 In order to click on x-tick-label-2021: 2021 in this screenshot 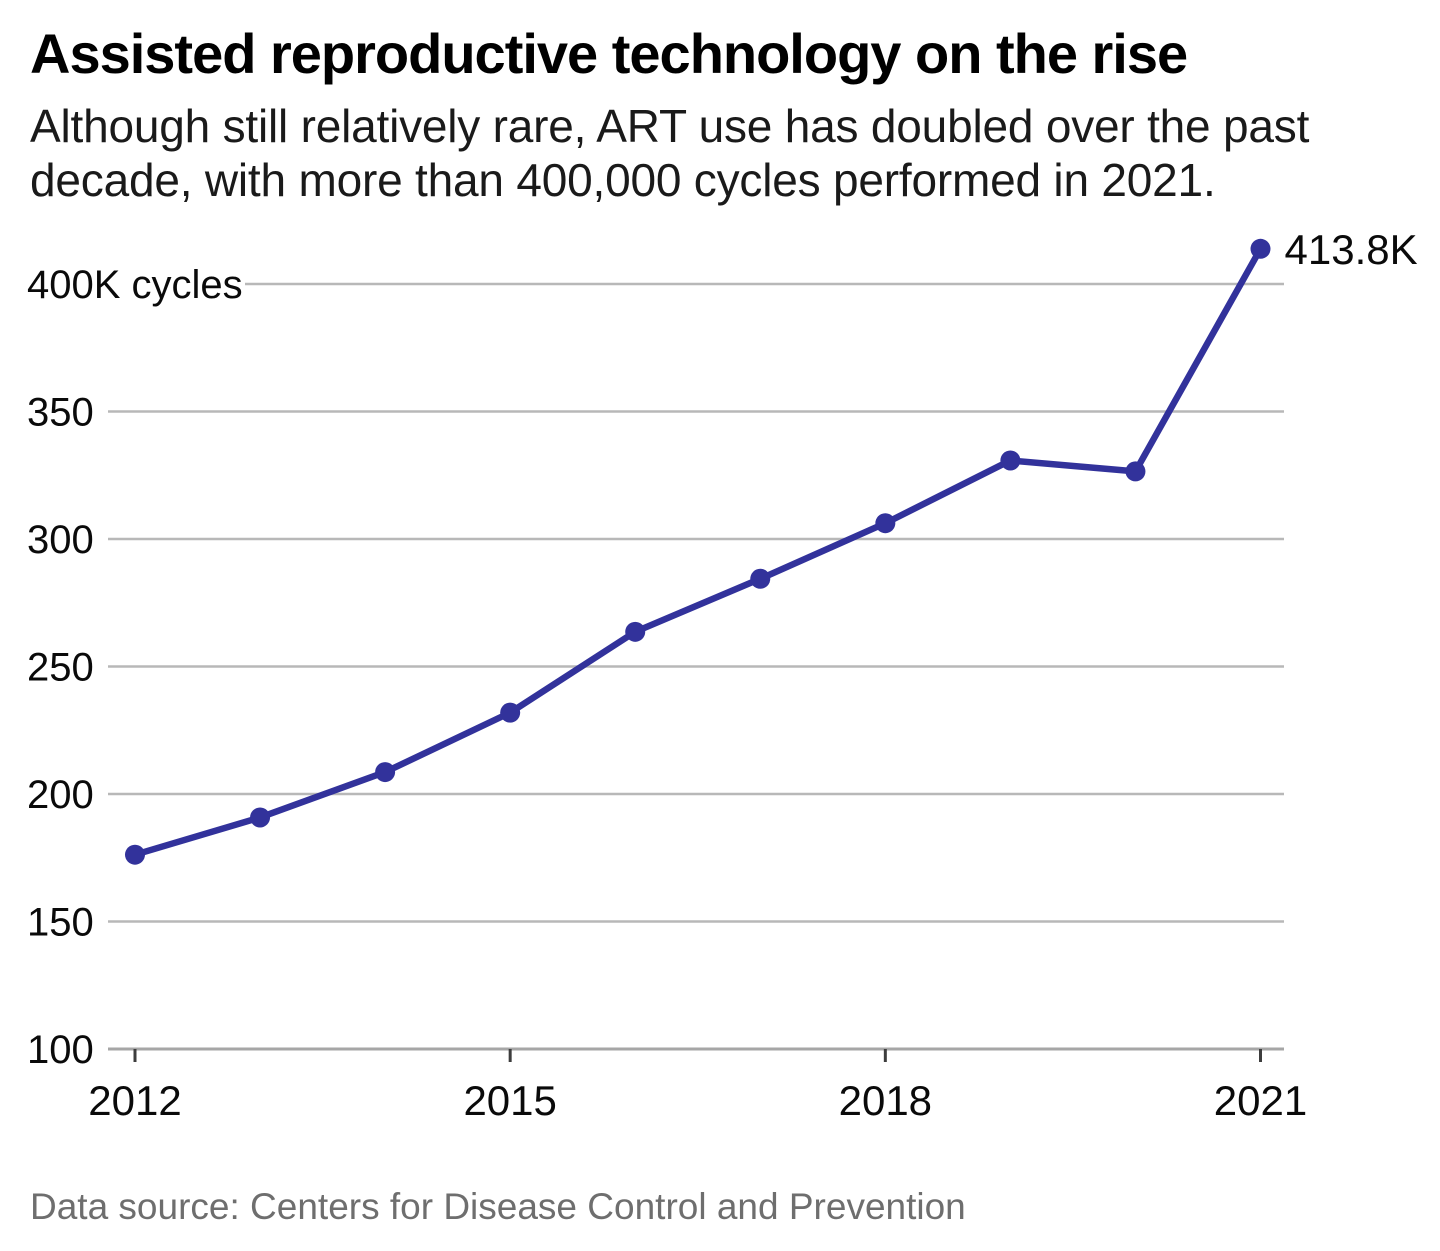, I will do `click(1260, 1100)`.